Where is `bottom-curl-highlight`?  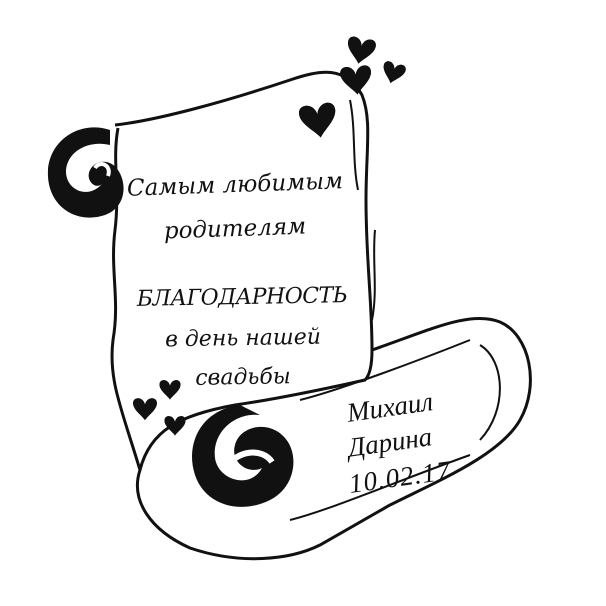 bottom-curl-highlight is located at coordinates (248, 460).